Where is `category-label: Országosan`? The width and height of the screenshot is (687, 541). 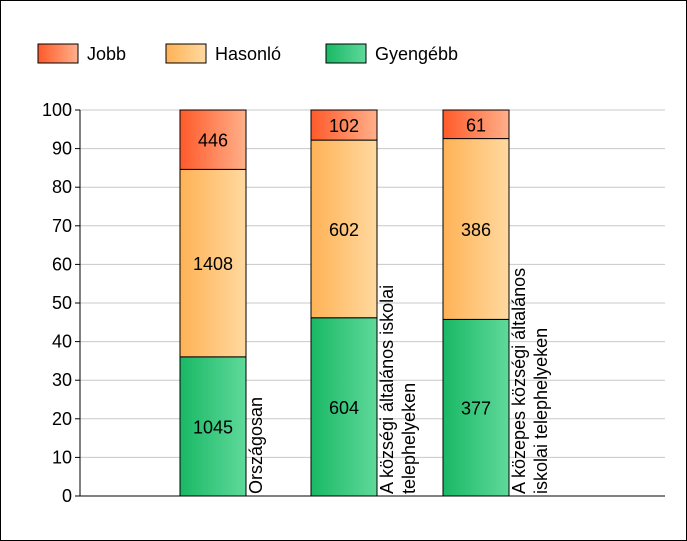
category-label: Országosan is located at coordinates (256, 445).